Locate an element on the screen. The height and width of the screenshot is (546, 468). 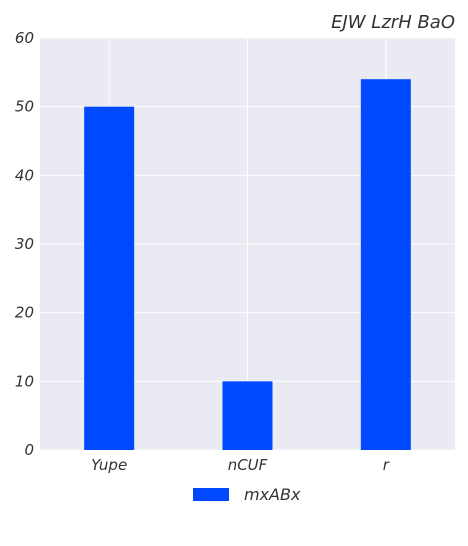
y-tick-label: 10 is located at coordinates (24, 381).